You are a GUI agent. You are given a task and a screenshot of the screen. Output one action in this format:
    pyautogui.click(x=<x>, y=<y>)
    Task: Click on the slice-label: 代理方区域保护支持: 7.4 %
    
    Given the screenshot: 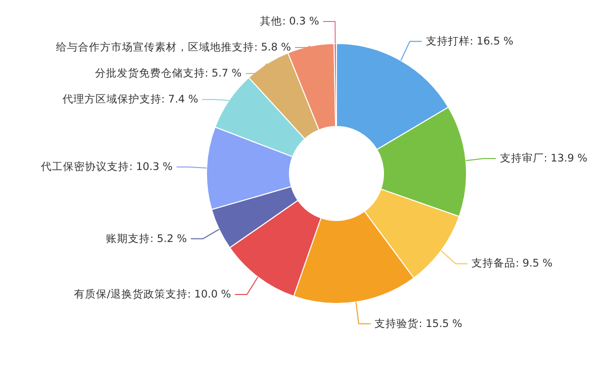 What is the action you would take?
    pyautogui.click(x=129, y=99)
    